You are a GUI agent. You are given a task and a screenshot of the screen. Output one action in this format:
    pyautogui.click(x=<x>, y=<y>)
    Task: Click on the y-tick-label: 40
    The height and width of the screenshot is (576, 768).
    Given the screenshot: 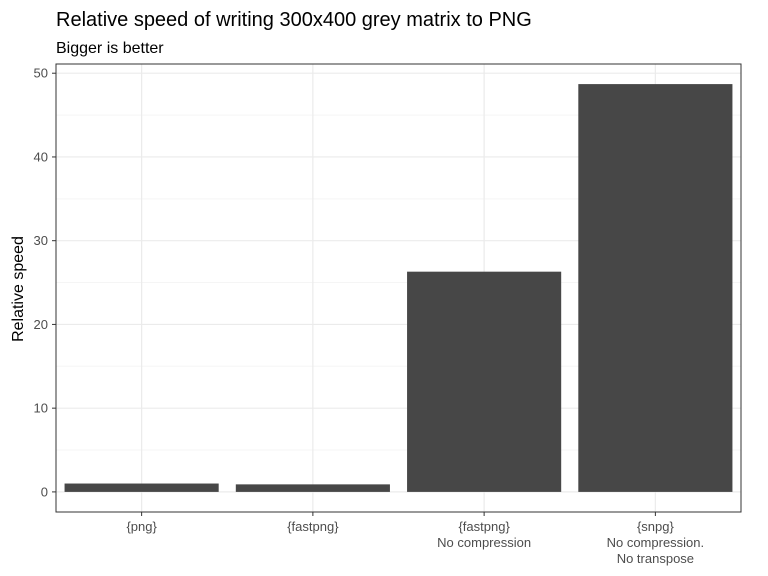 What is the action you would take?
    pyautogui.click(x=41, y=156)
    